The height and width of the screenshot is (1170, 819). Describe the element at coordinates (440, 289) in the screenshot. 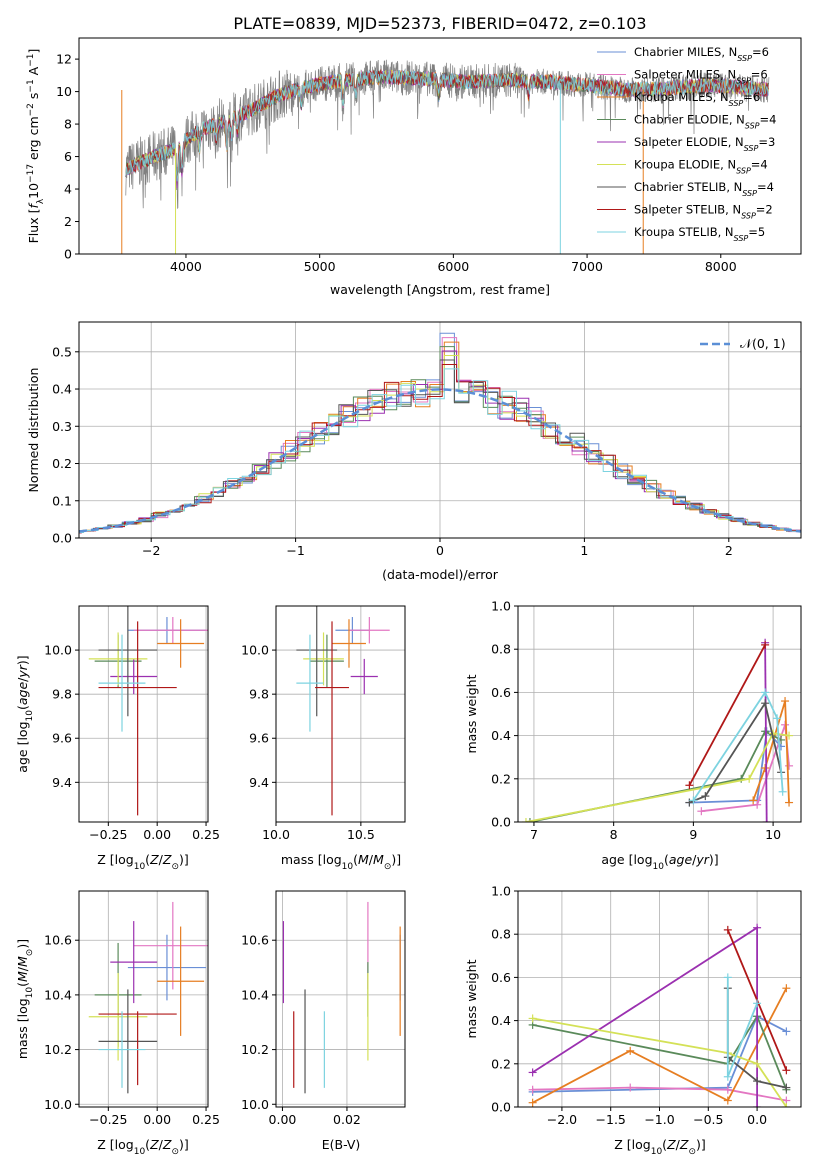

I see `label-part: wavelength [Angstrom, rest frame]` at that location.